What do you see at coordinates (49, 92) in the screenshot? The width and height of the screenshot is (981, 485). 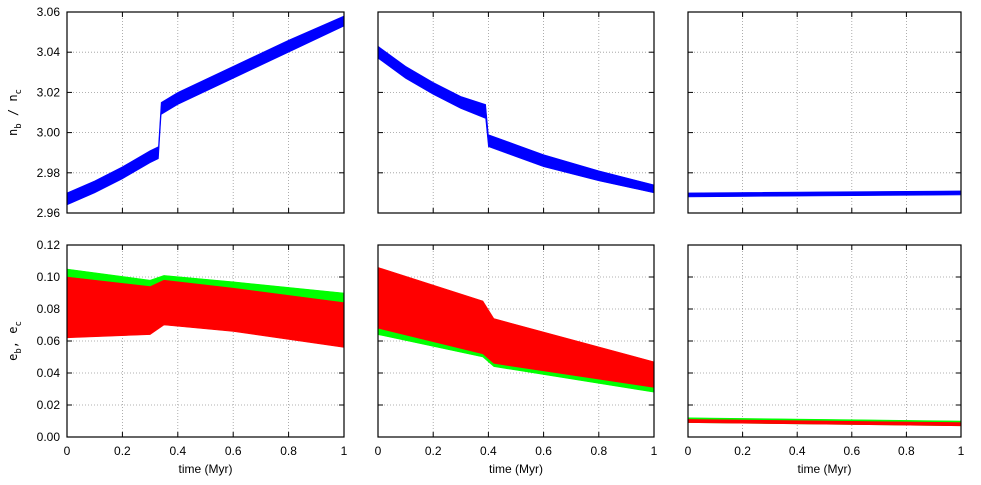 I see `y-tick-label: 3.02` at bounding box center [49, 92].